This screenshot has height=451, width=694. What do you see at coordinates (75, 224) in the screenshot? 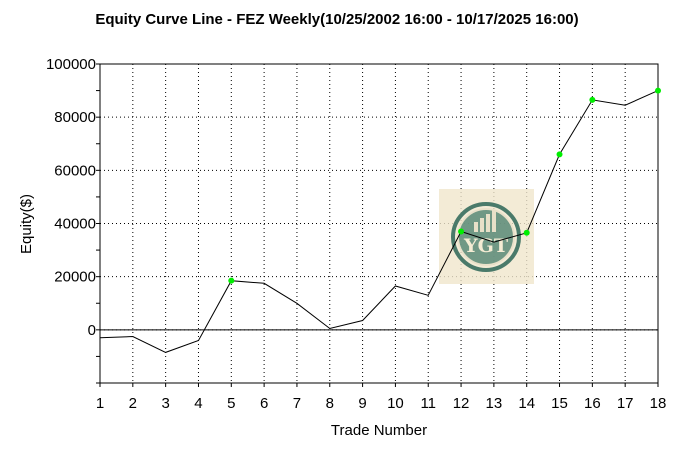
I see `y-tick-label: 40000` at bounding box center [75, 224].